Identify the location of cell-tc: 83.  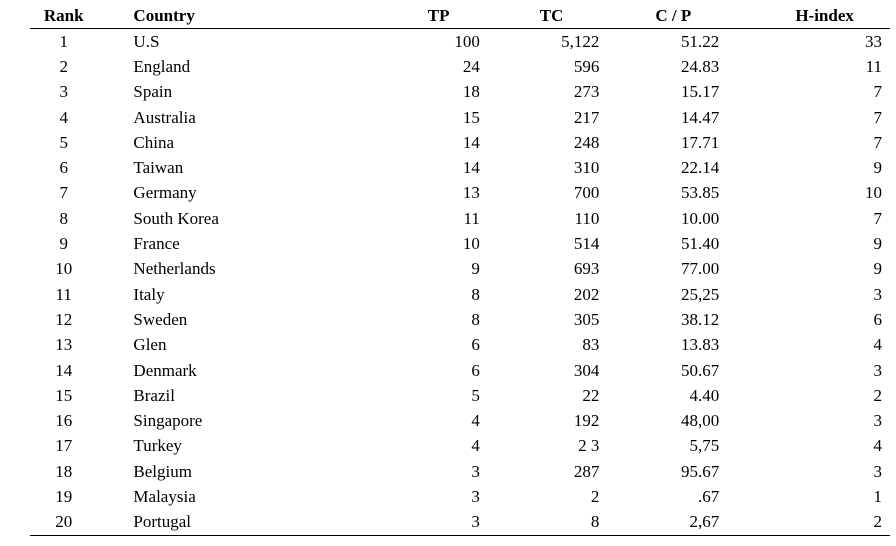
(591, 345).